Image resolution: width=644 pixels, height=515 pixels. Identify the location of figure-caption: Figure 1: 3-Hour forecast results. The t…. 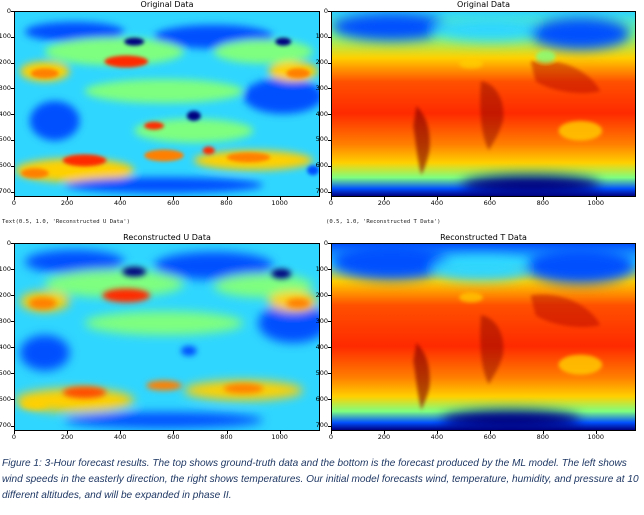
(320, 479).